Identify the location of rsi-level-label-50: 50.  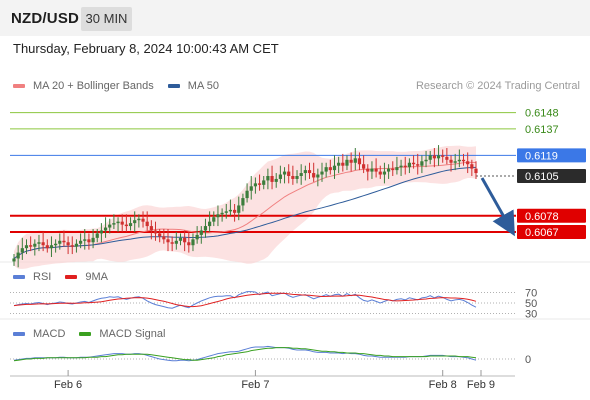
(531, 304).